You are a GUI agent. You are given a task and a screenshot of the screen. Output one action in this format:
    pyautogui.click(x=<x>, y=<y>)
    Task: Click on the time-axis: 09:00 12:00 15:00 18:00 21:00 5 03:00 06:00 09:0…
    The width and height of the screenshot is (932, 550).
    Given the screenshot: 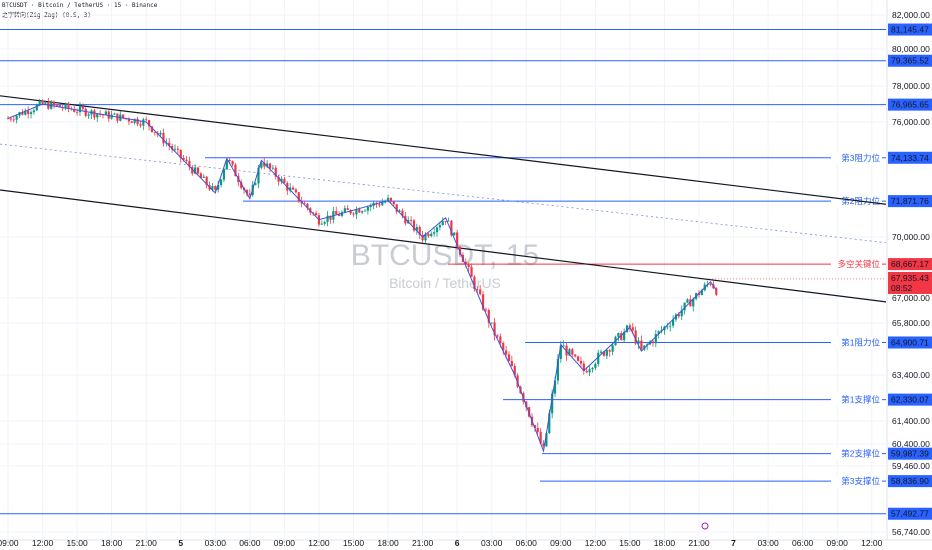 What is the action you would take?
    pyautogui.click(x=441, y=535)
    